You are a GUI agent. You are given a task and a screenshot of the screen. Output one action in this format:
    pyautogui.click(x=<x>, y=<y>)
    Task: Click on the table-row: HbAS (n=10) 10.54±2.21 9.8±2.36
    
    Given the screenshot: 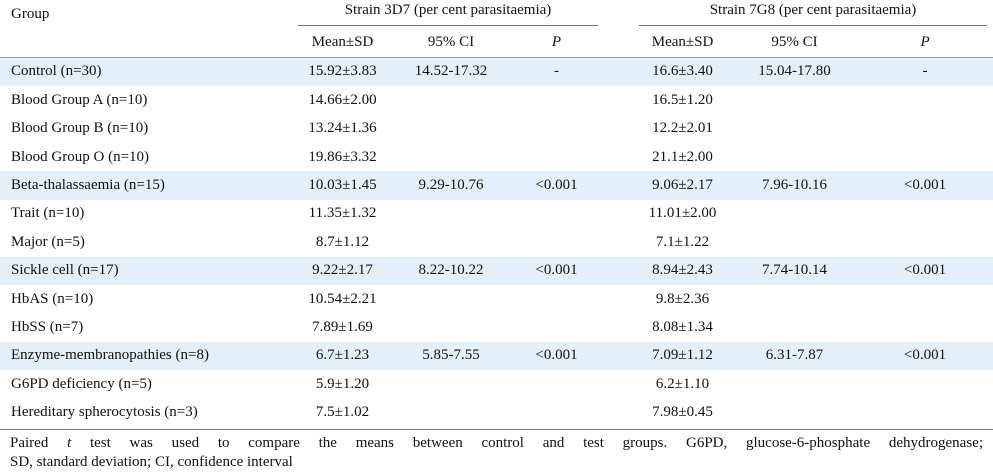 What is the action you would take?
    pyautogui.click(x=496, y=299)
    